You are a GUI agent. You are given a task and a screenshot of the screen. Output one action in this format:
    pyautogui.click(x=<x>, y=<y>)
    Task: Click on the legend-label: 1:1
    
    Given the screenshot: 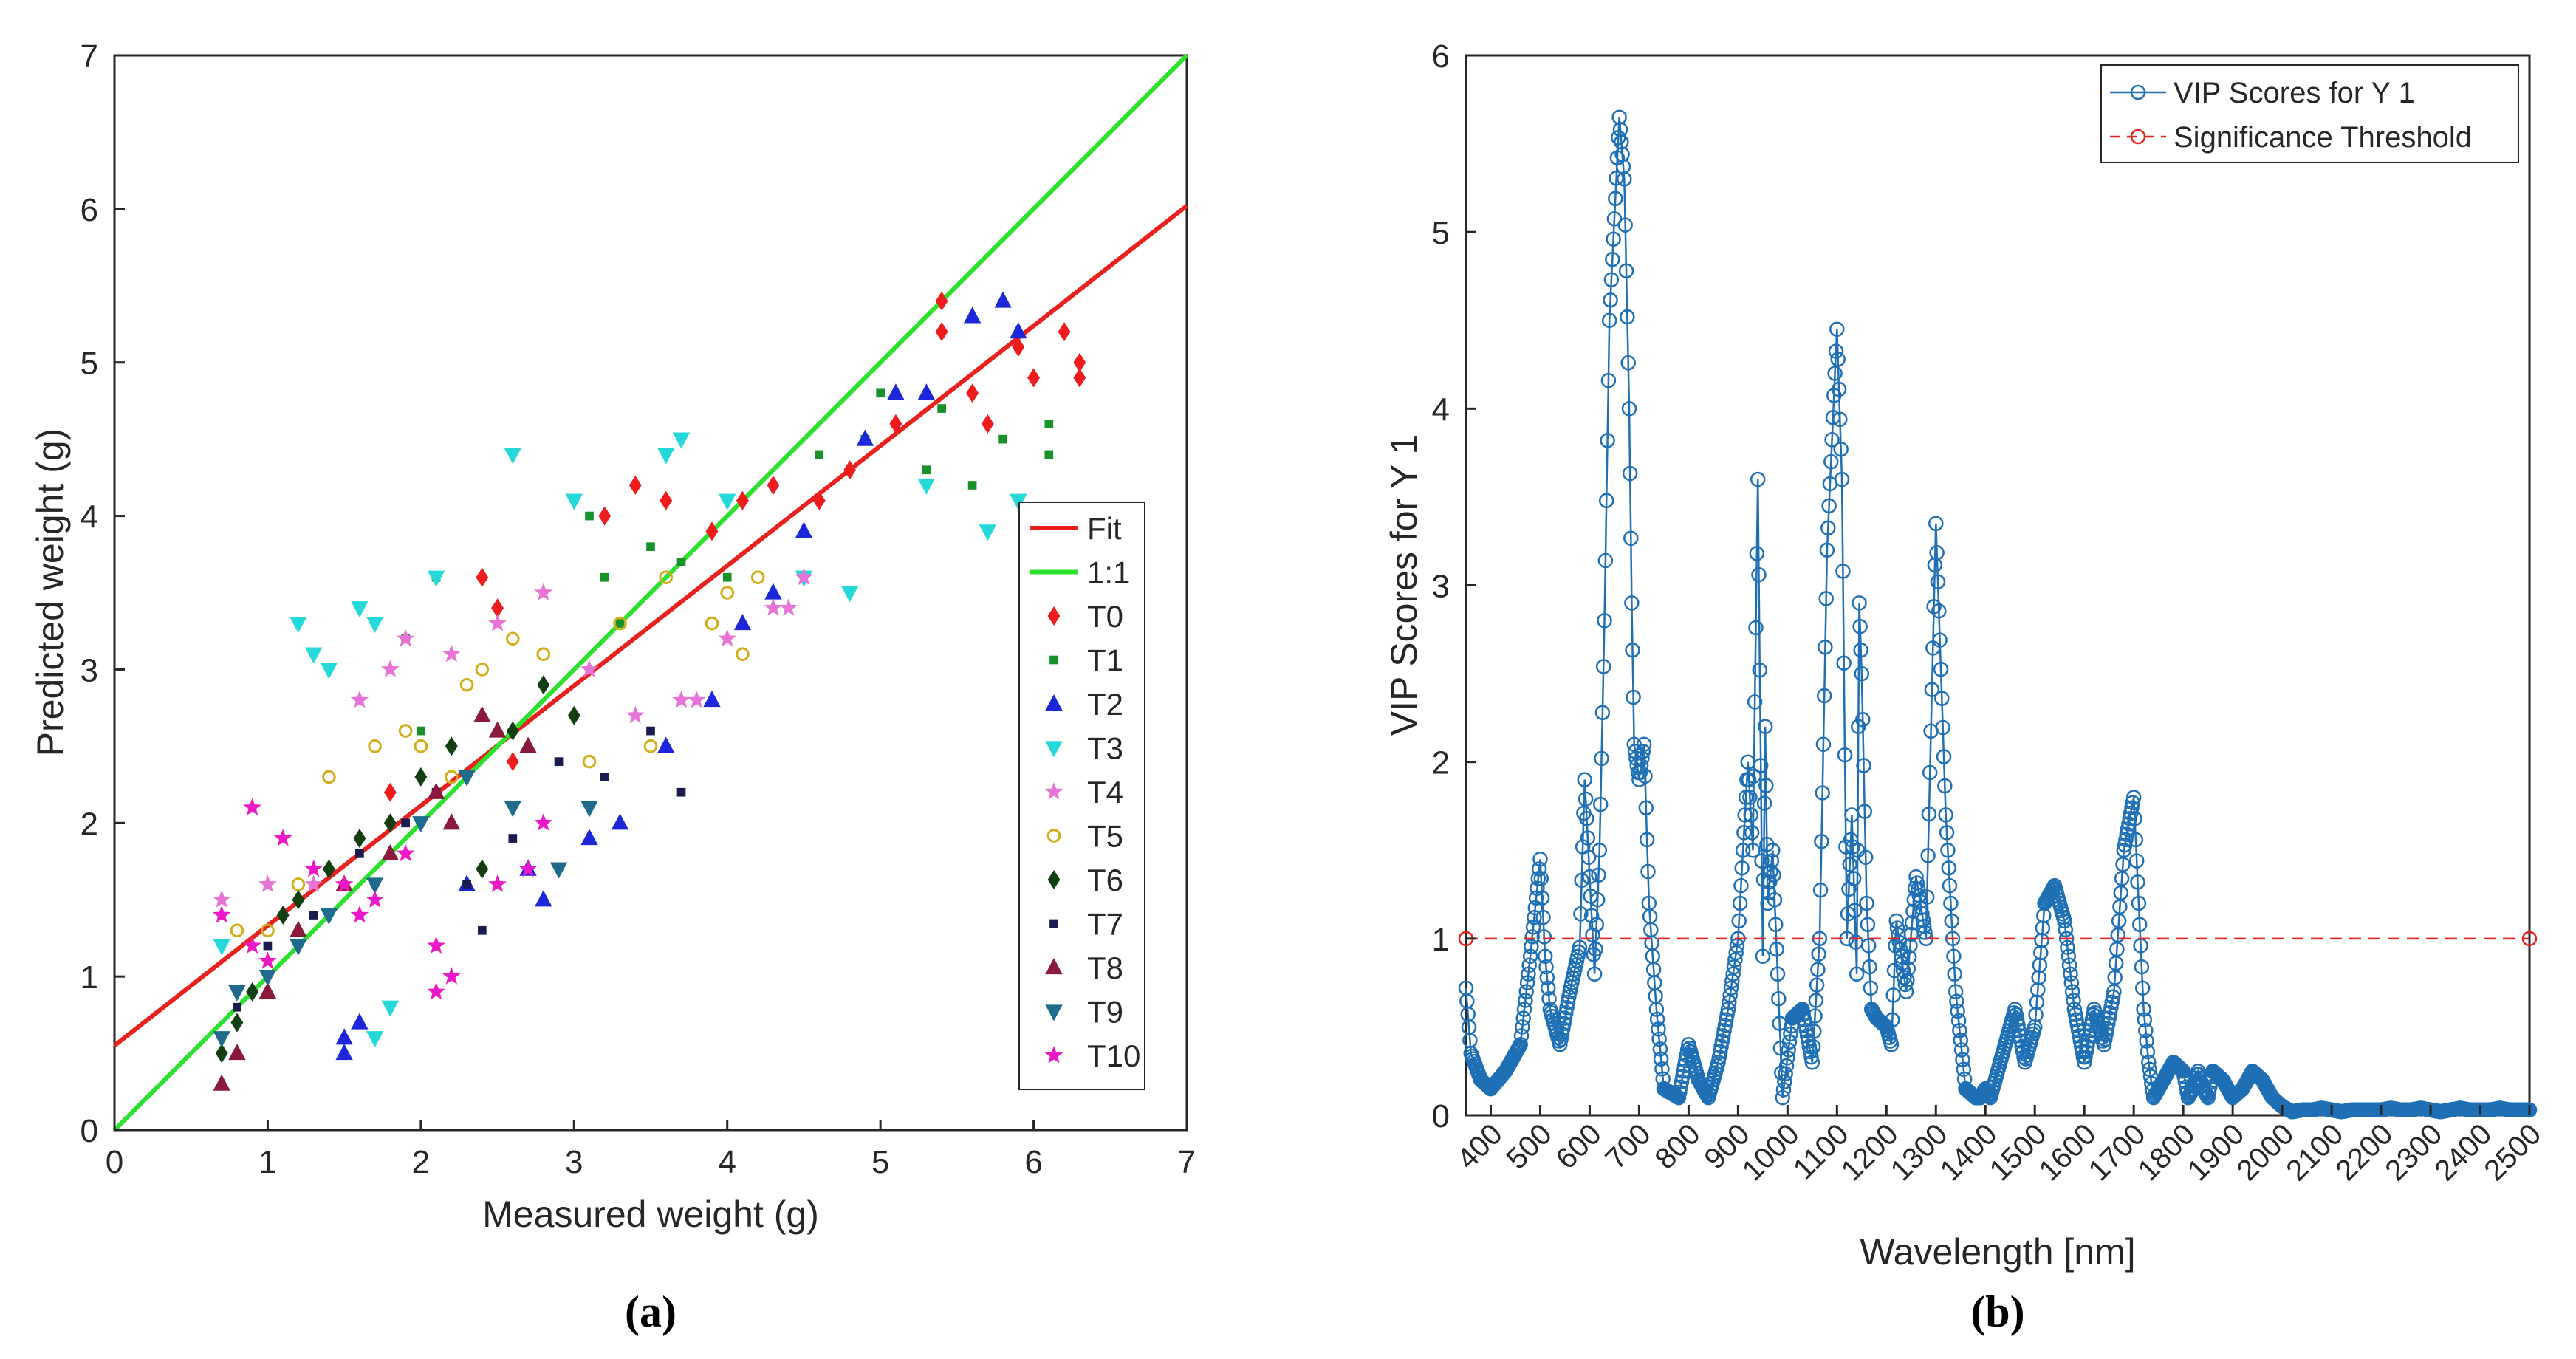 What is the action you would take?
    pyautogui.click(x=1108, y=572)
    